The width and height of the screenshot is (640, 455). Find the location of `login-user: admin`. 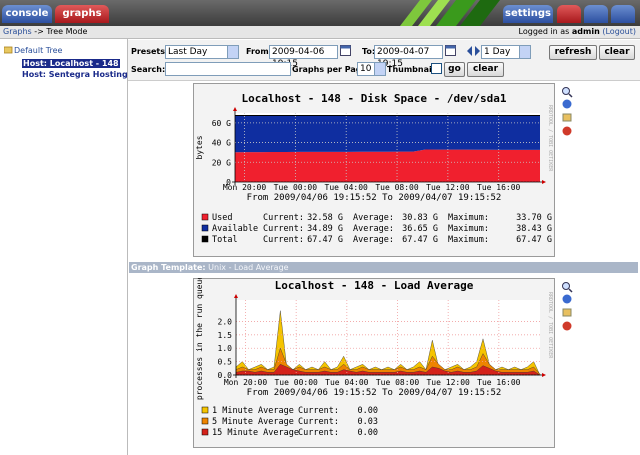

login-user: admin is located at coordinates (585, 31).